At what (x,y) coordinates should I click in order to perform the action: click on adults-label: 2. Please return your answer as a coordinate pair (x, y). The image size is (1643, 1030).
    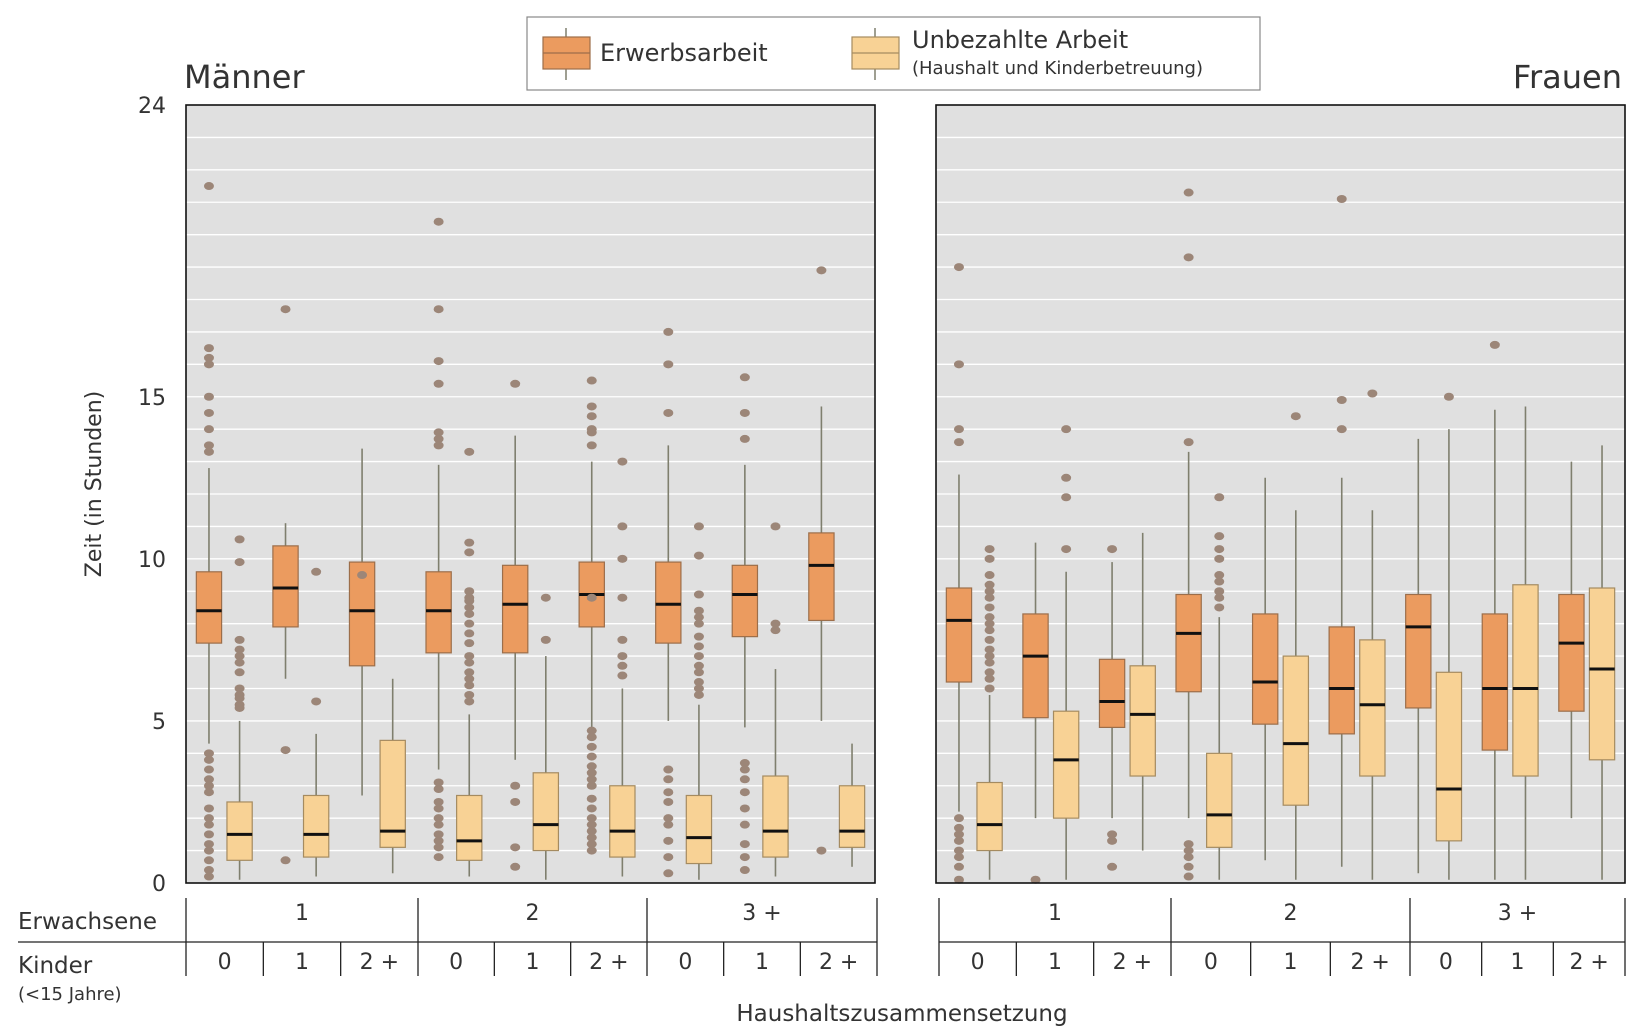
    Looking at the image, I should click on (533, 913).